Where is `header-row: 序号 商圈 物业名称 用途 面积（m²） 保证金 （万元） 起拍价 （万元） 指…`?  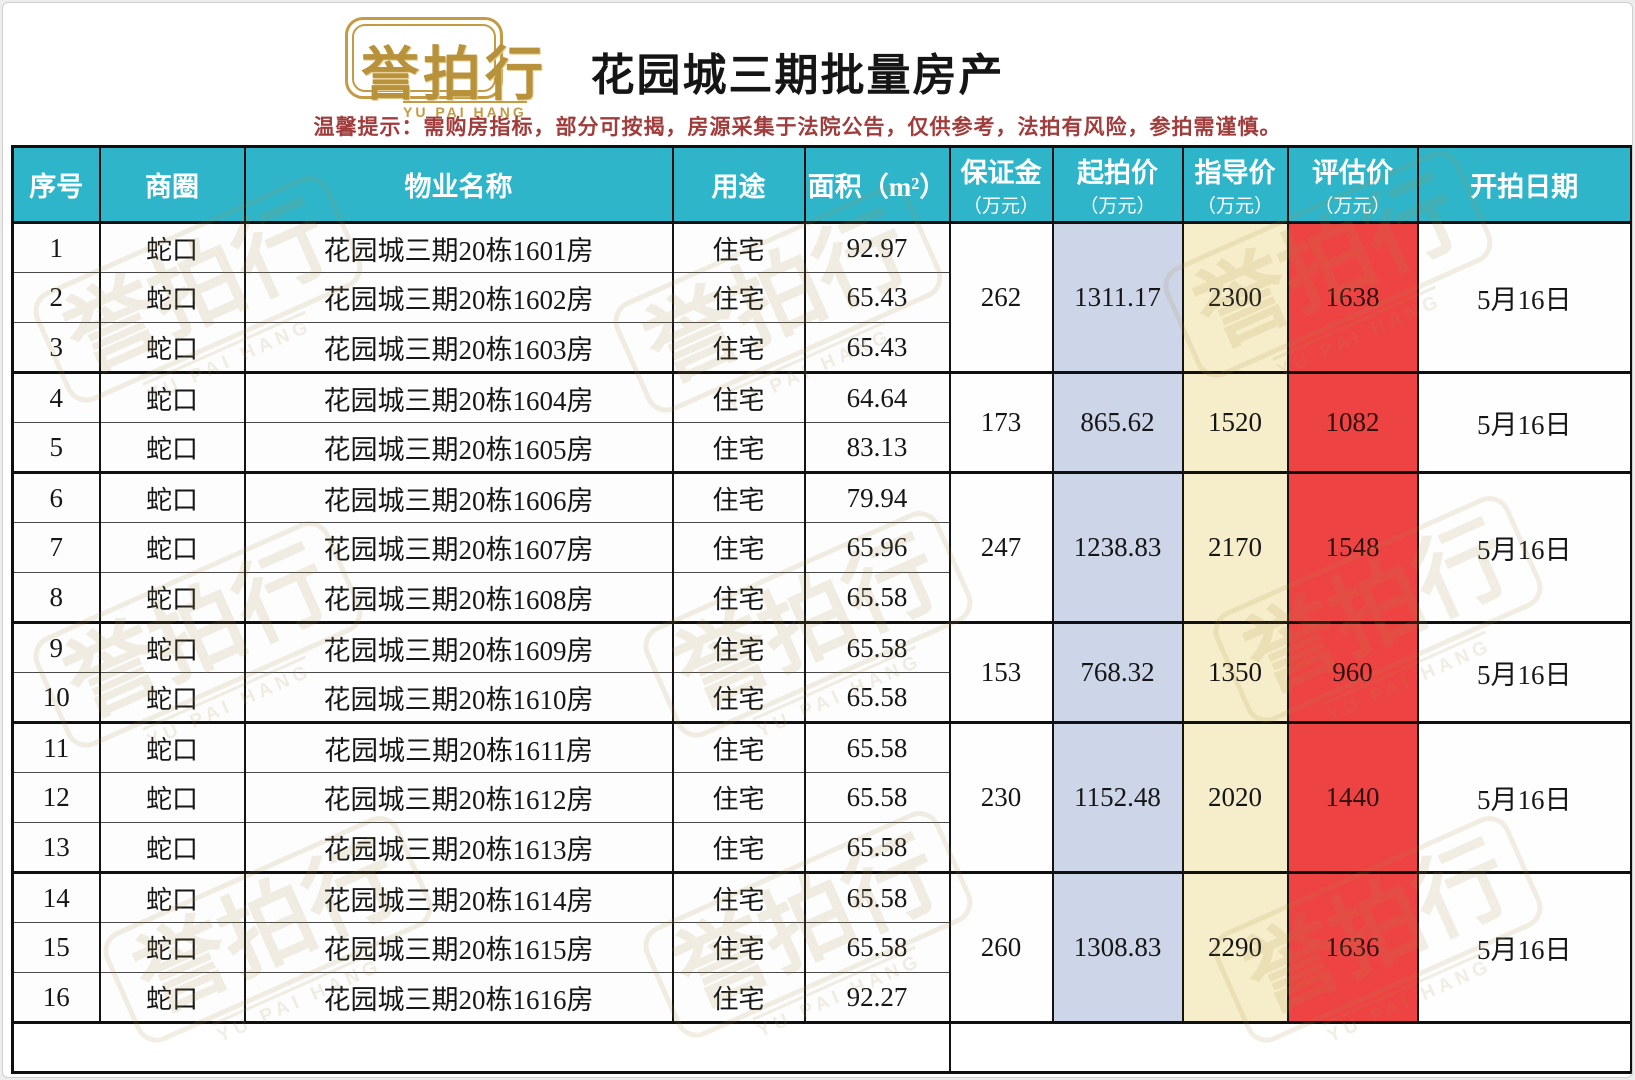 header-row: 序号 商圈 物业名称 用途 面积（m²） 保证金 （万元） 起拍价 （万元） 指… is located at coordinates (821, 184).